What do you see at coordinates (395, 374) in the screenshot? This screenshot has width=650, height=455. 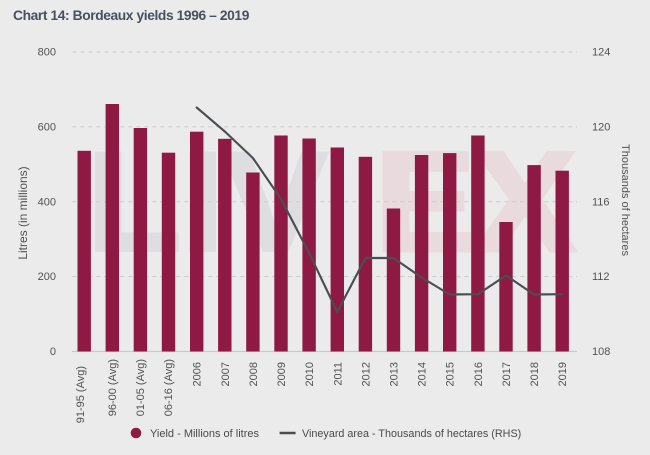 I see `svg-text: 2013` at bounding box center [395, 374].